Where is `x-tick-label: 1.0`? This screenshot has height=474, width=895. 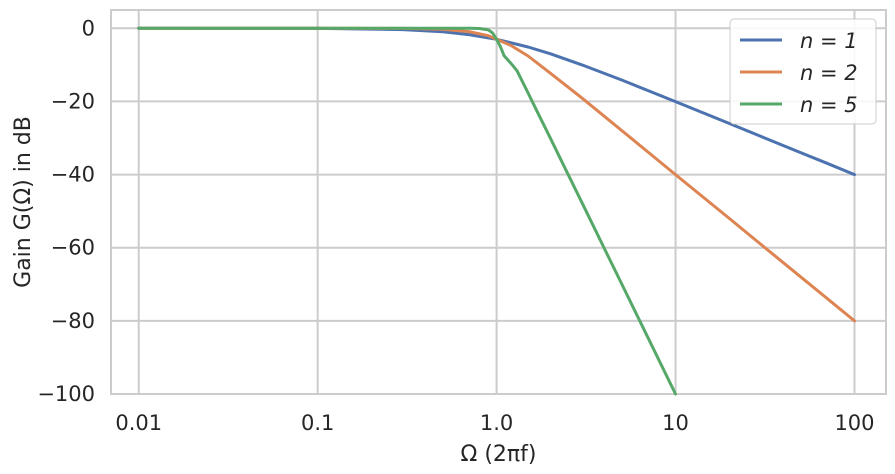
x-tick-label: 1.0 is located at coordinates (496, 423).